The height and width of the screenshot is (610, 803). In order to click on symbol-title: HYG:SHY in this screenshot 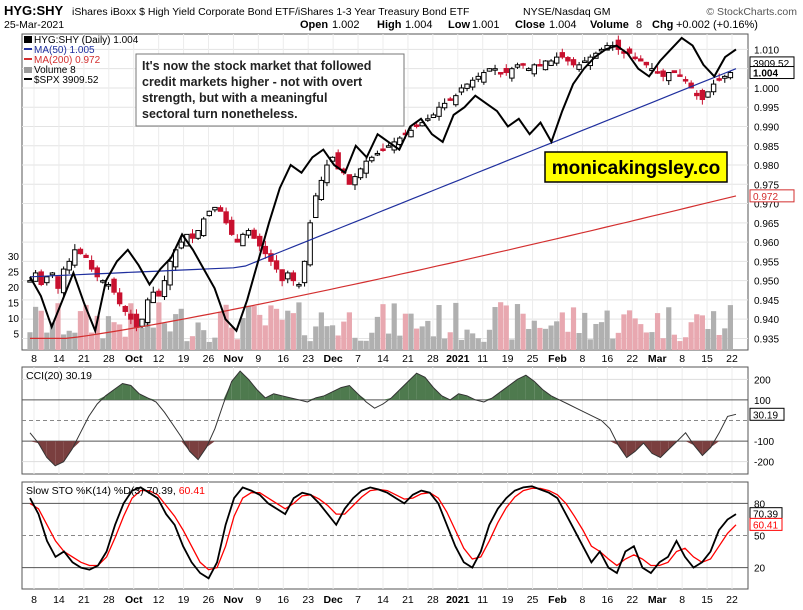, I will do `click(34, 10)`.